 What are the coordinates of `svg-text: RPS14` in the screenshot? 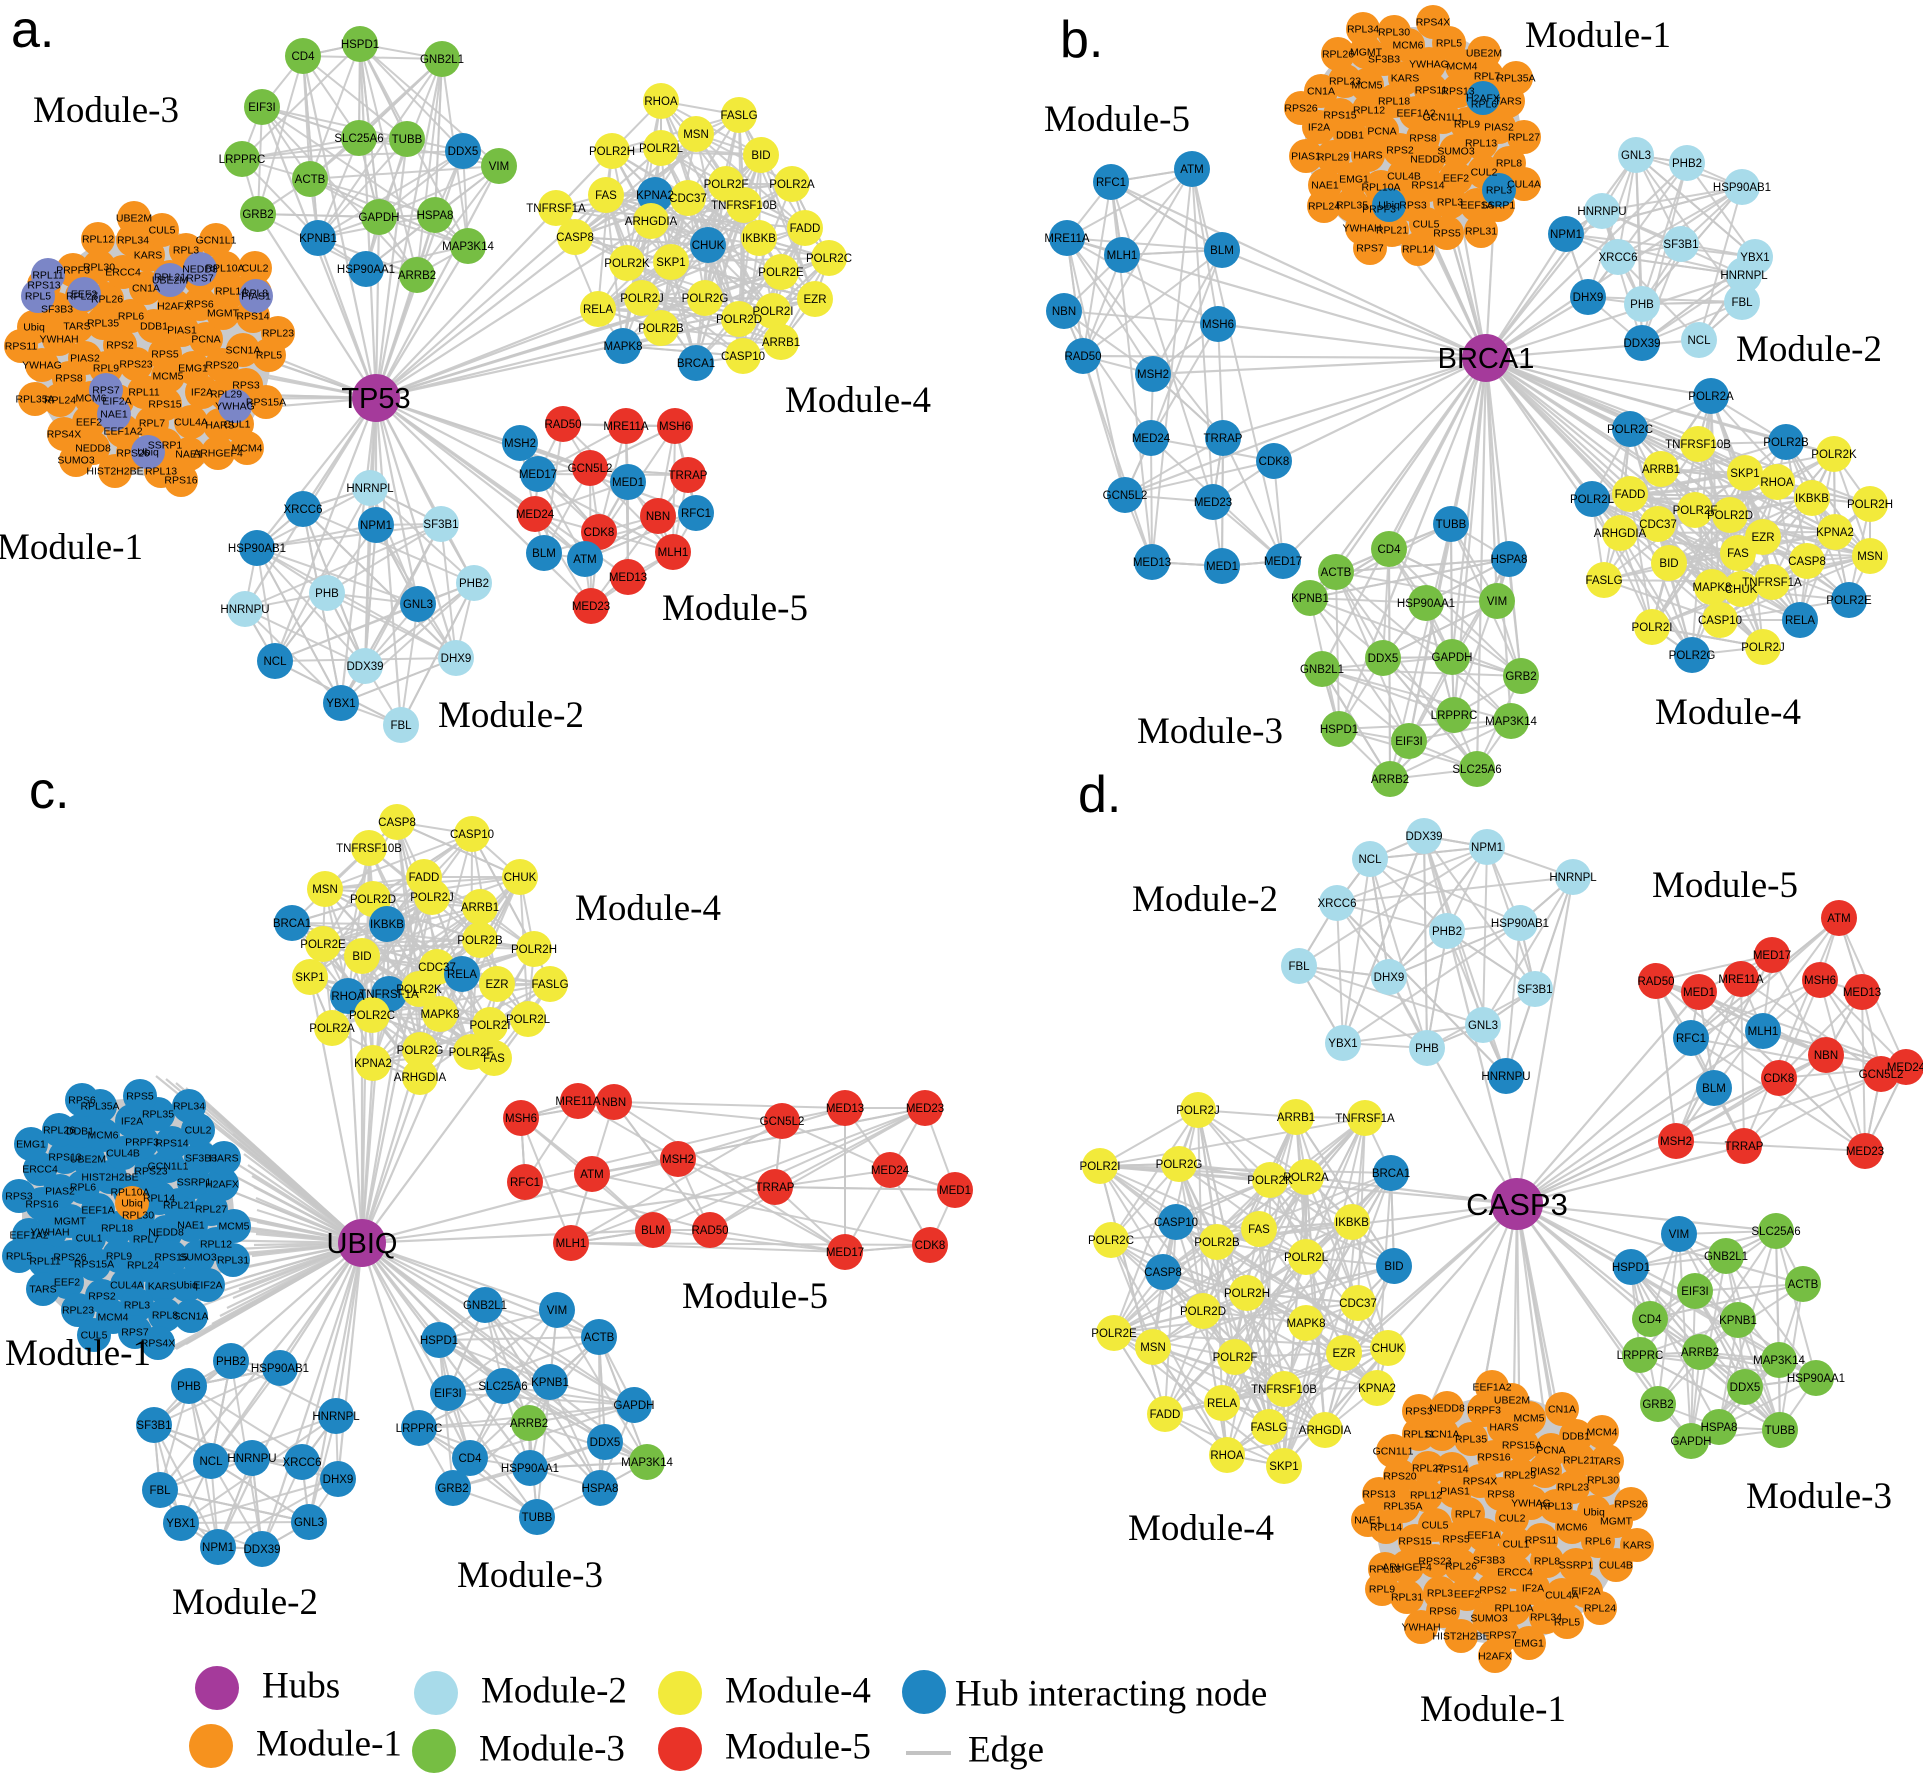 It's located at (252, 317).